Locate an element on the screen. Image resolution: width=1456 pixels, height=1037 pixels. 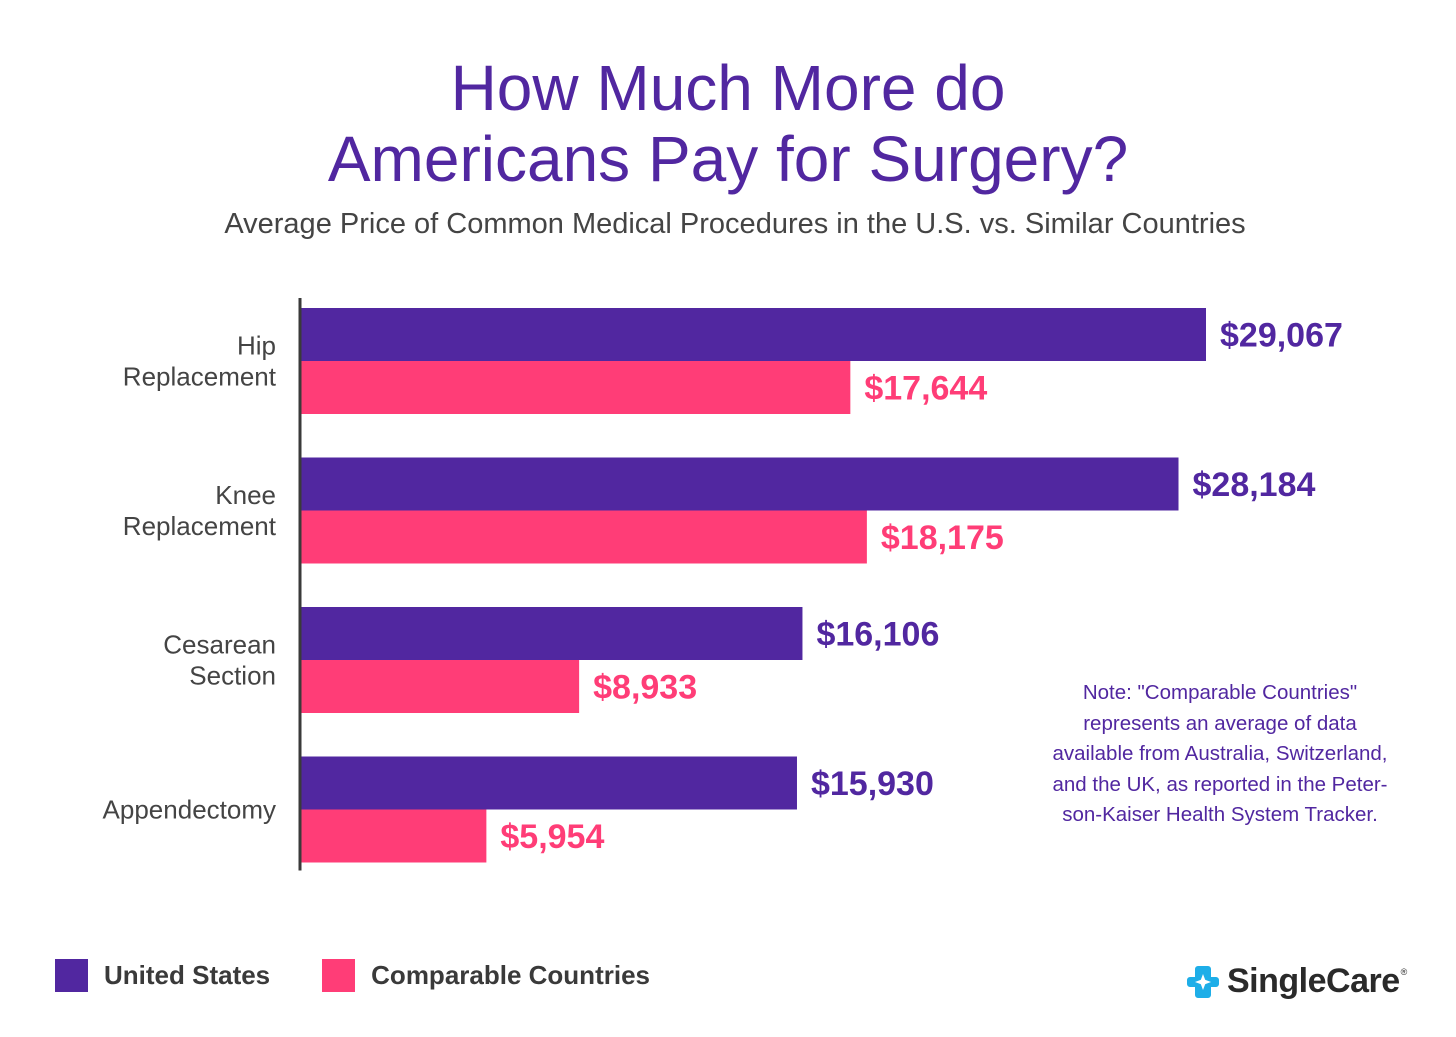
legend-swatch-comparable-countries is located at coordinates (339, 975).